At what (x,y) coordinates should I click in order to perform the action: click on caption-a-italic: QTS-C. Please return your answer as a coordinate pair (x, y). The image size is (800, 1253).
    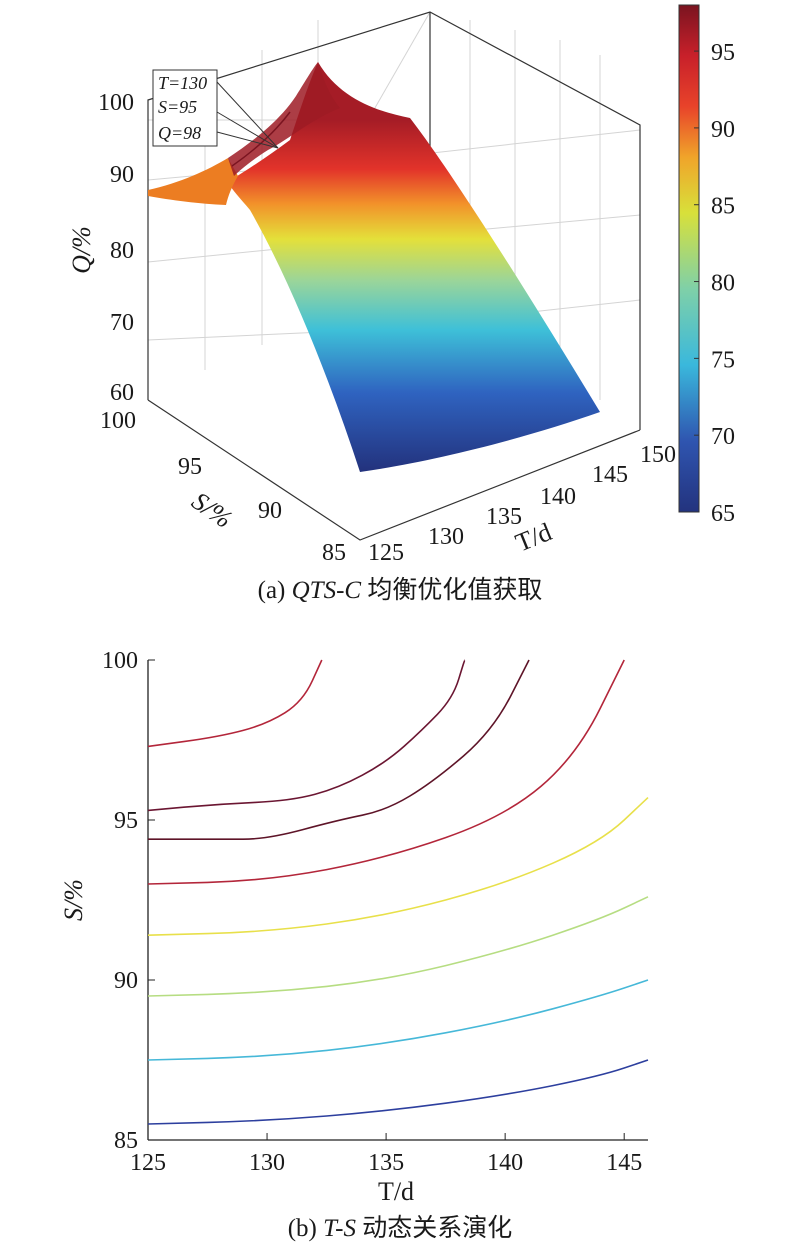
    Looking at the image, I should click on (327, 590).